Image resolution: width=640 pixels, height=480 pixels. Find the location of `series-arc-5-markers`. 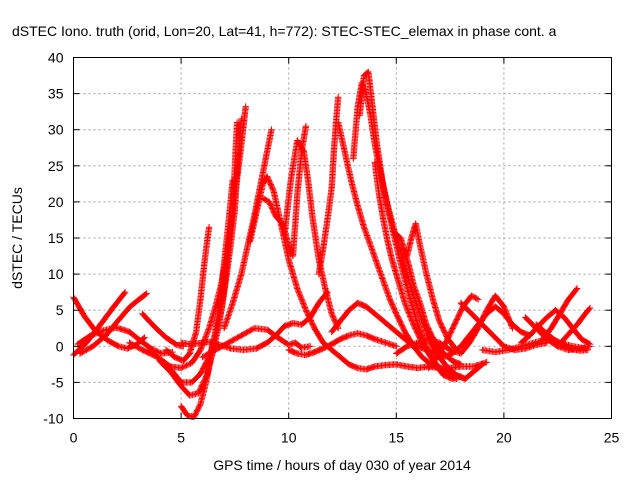

series-arc-5-markers is located at coordinates (163, 330).